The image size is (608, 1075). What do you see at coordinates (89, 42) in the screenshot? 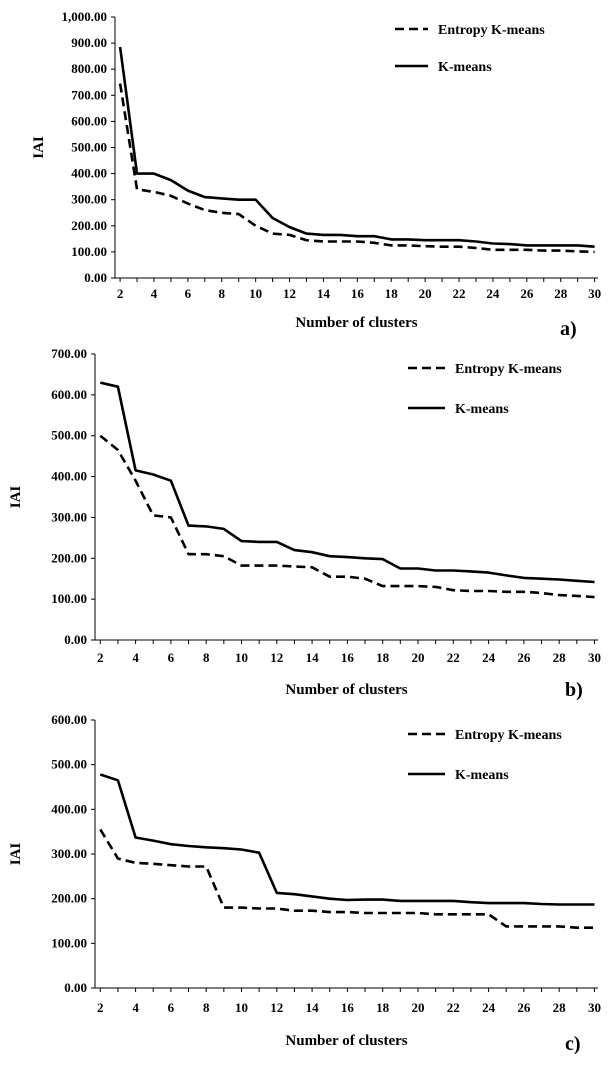
I see `y-tick-label: 900.00` at bounding box center [89, 42].